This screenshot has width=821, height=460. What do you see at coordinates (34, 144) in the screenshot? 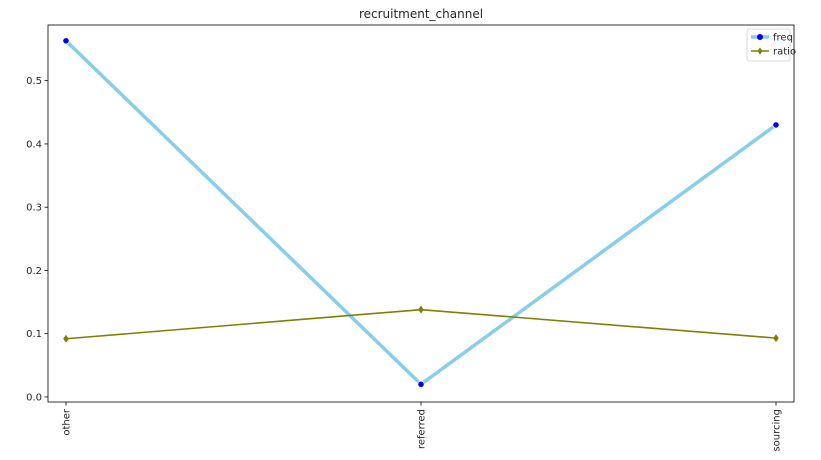
I see `y-tick-label: 0.4` at bounding box center [34, 144].